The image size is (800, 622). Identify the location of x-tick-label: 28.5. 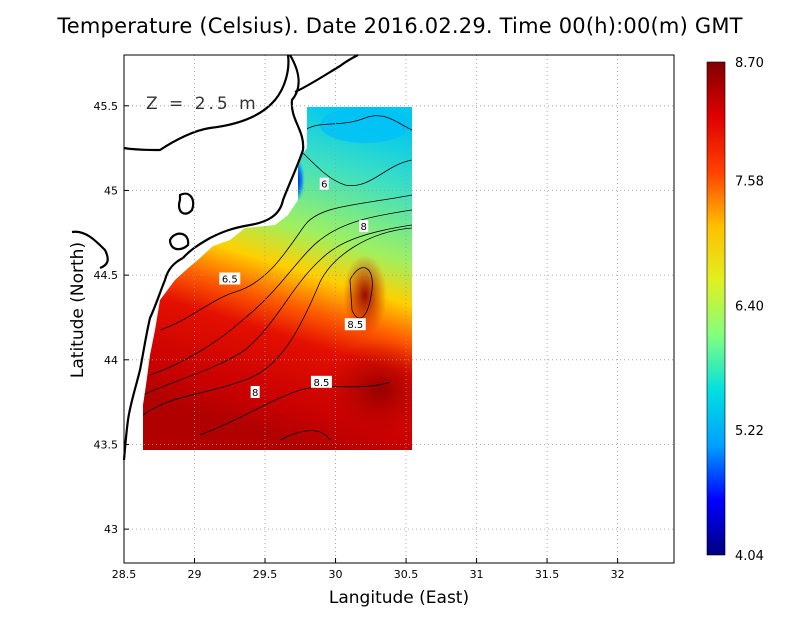
(124, 574).